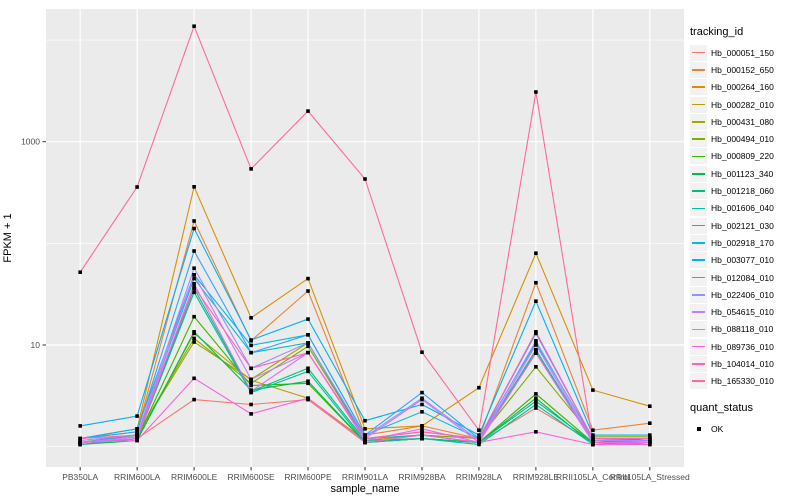 This screenshot has width=800, height=500. What do you see at coordinates (721, 407) in the screenshot?
I see `legend-title-quant-status: quant_status` at bounding box center [721, 407].